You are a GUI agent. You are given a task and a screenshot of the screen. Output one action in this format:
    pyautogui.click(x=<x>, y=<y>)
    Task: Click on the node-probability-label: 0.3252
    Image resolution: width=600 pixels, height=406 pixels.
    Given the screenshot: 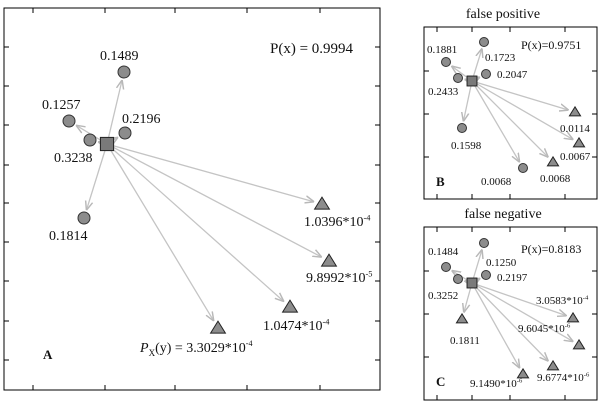 What is the action you would take?
    pyautogui.click(x=443, y=296)
    